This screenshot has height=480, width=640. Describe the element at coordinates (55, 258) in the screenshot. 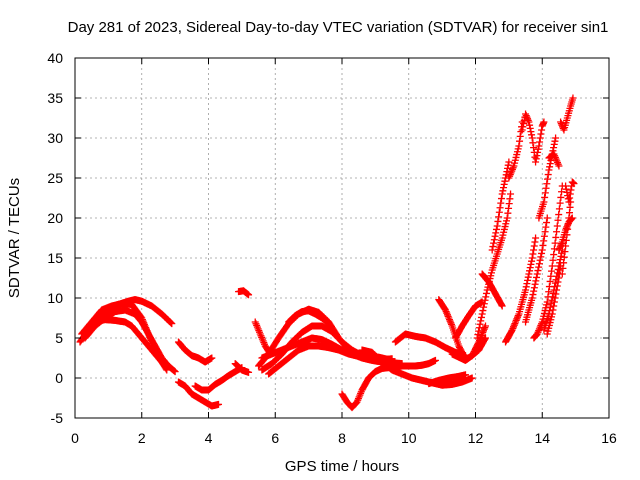

I see `y-tick-label: 15` at that location.